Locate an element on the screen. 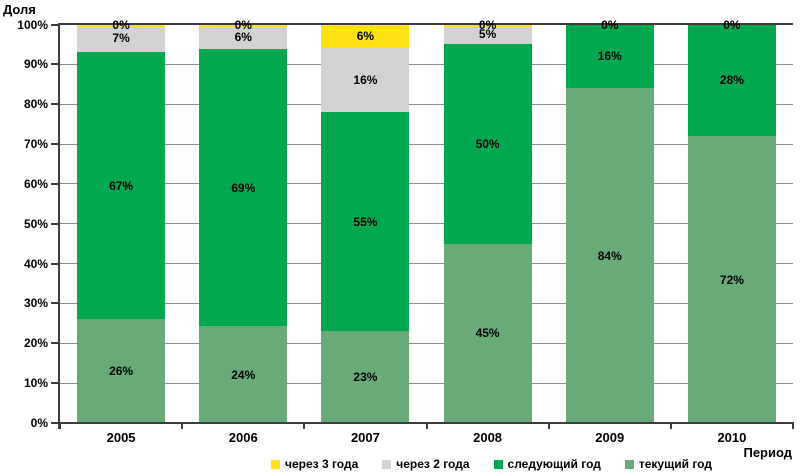 This screenshot has height=473, width=800. segment-label: 50% is located at coordinates (487, 144).